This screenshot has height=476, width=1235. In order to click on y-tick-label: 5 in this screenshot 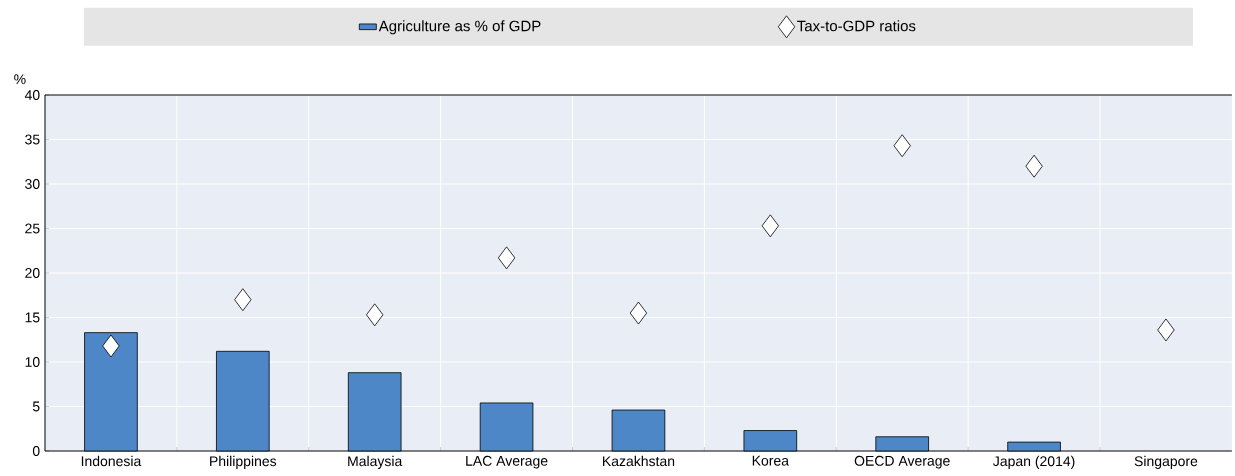, I will do `click(36, 406)`.